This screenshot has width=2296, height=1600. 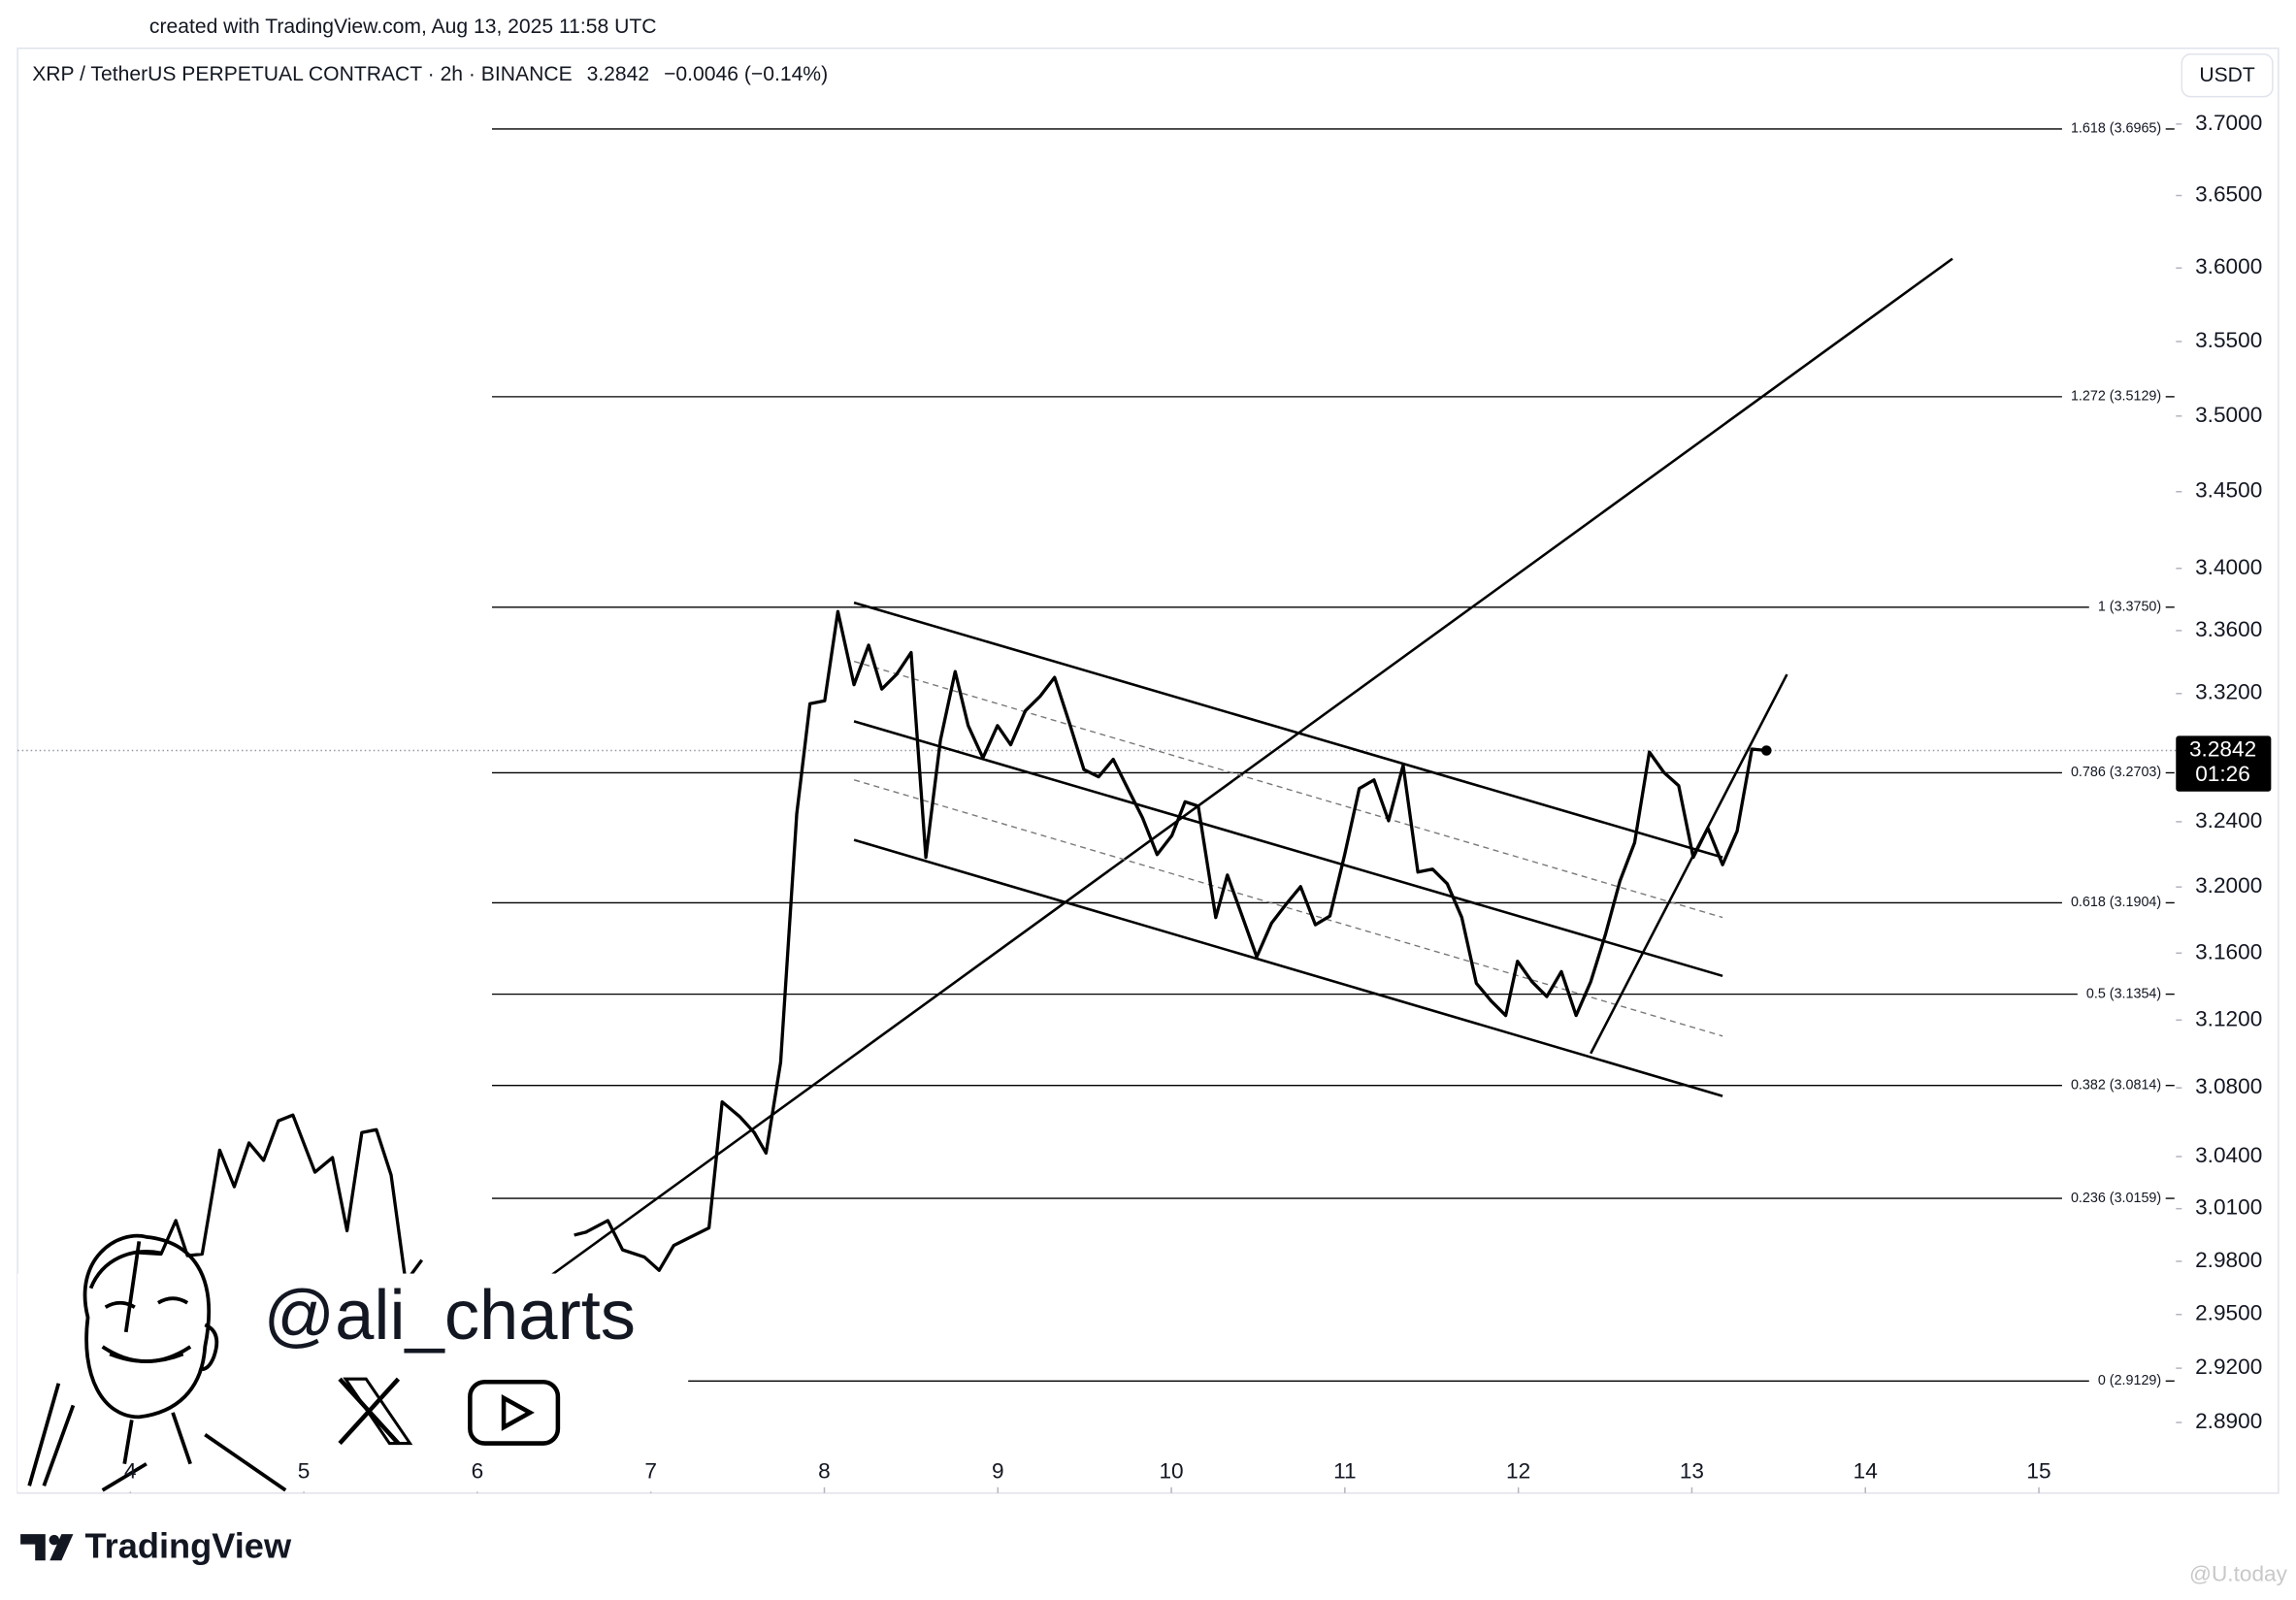 What do you see at coordinates (1171, 1471) in the screenshot?
I see `x-tick-label: 10` at bounding box center [1171, 1471].